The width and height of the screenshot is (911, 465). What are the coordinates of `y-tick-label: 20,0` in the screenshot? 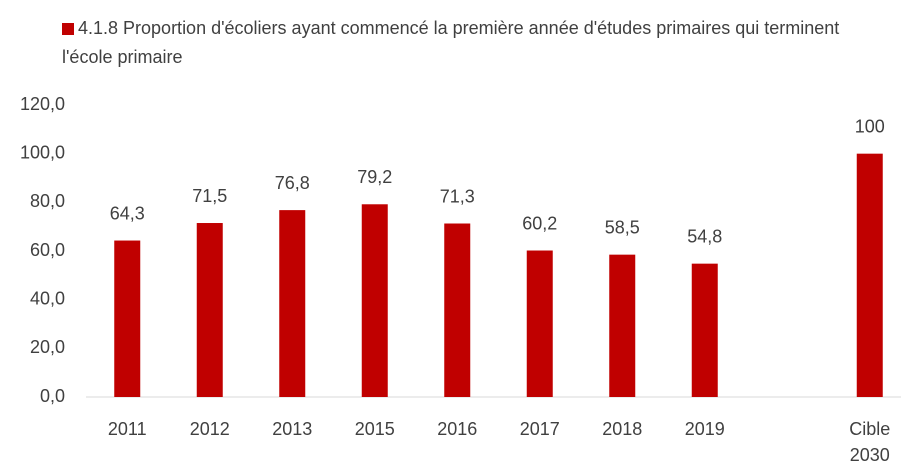 It's located at (47, 347).